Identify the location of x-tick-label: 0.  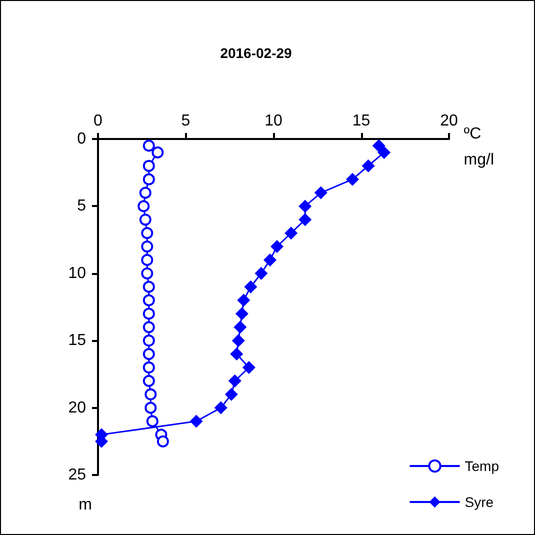
(98, 121).